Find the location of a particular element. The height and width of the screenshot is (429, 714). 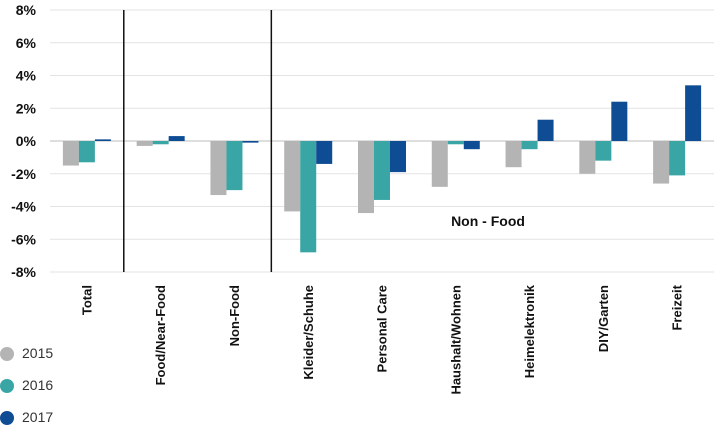

x-tick-label: Kleider/Schuhe is located at coordinates (308, 332).